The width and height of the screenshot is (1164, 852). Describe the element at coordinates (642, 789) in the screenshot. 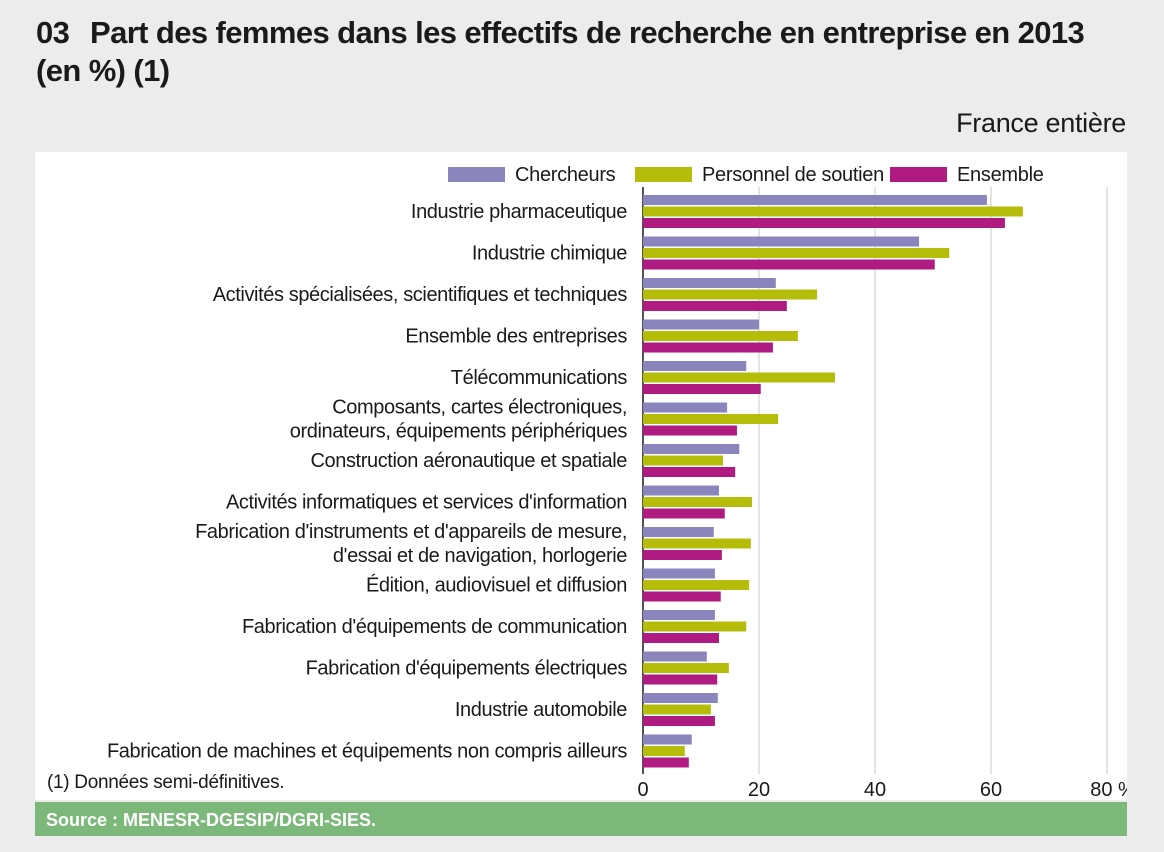

I see `x-tick-label: 0` at that location.